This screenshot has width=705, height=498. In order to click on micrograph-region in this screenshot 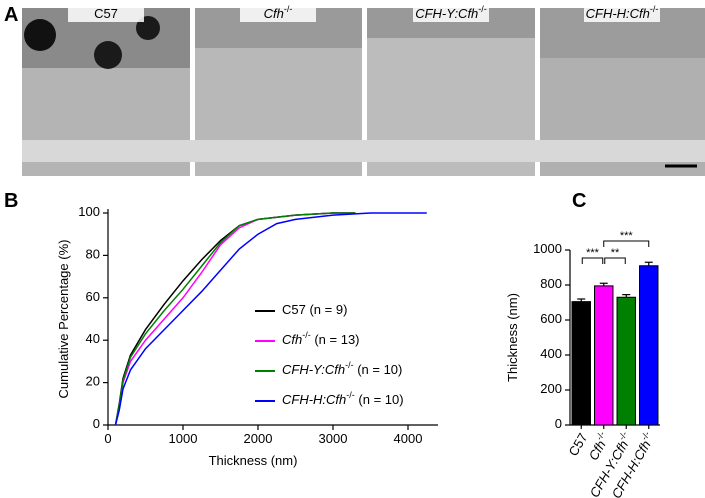, I will do `click(363, 151)`.